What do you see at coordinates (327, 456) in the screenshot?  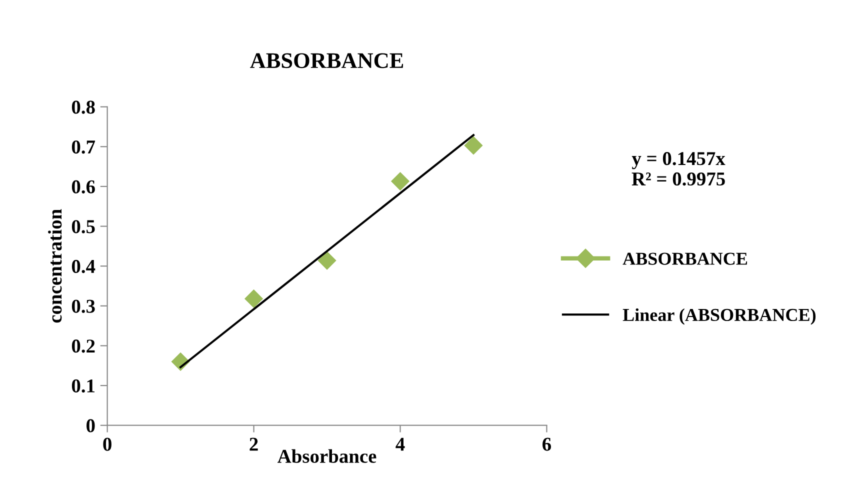 I see `x-axis-title: Absorbance` at bounding box center [327, 456].